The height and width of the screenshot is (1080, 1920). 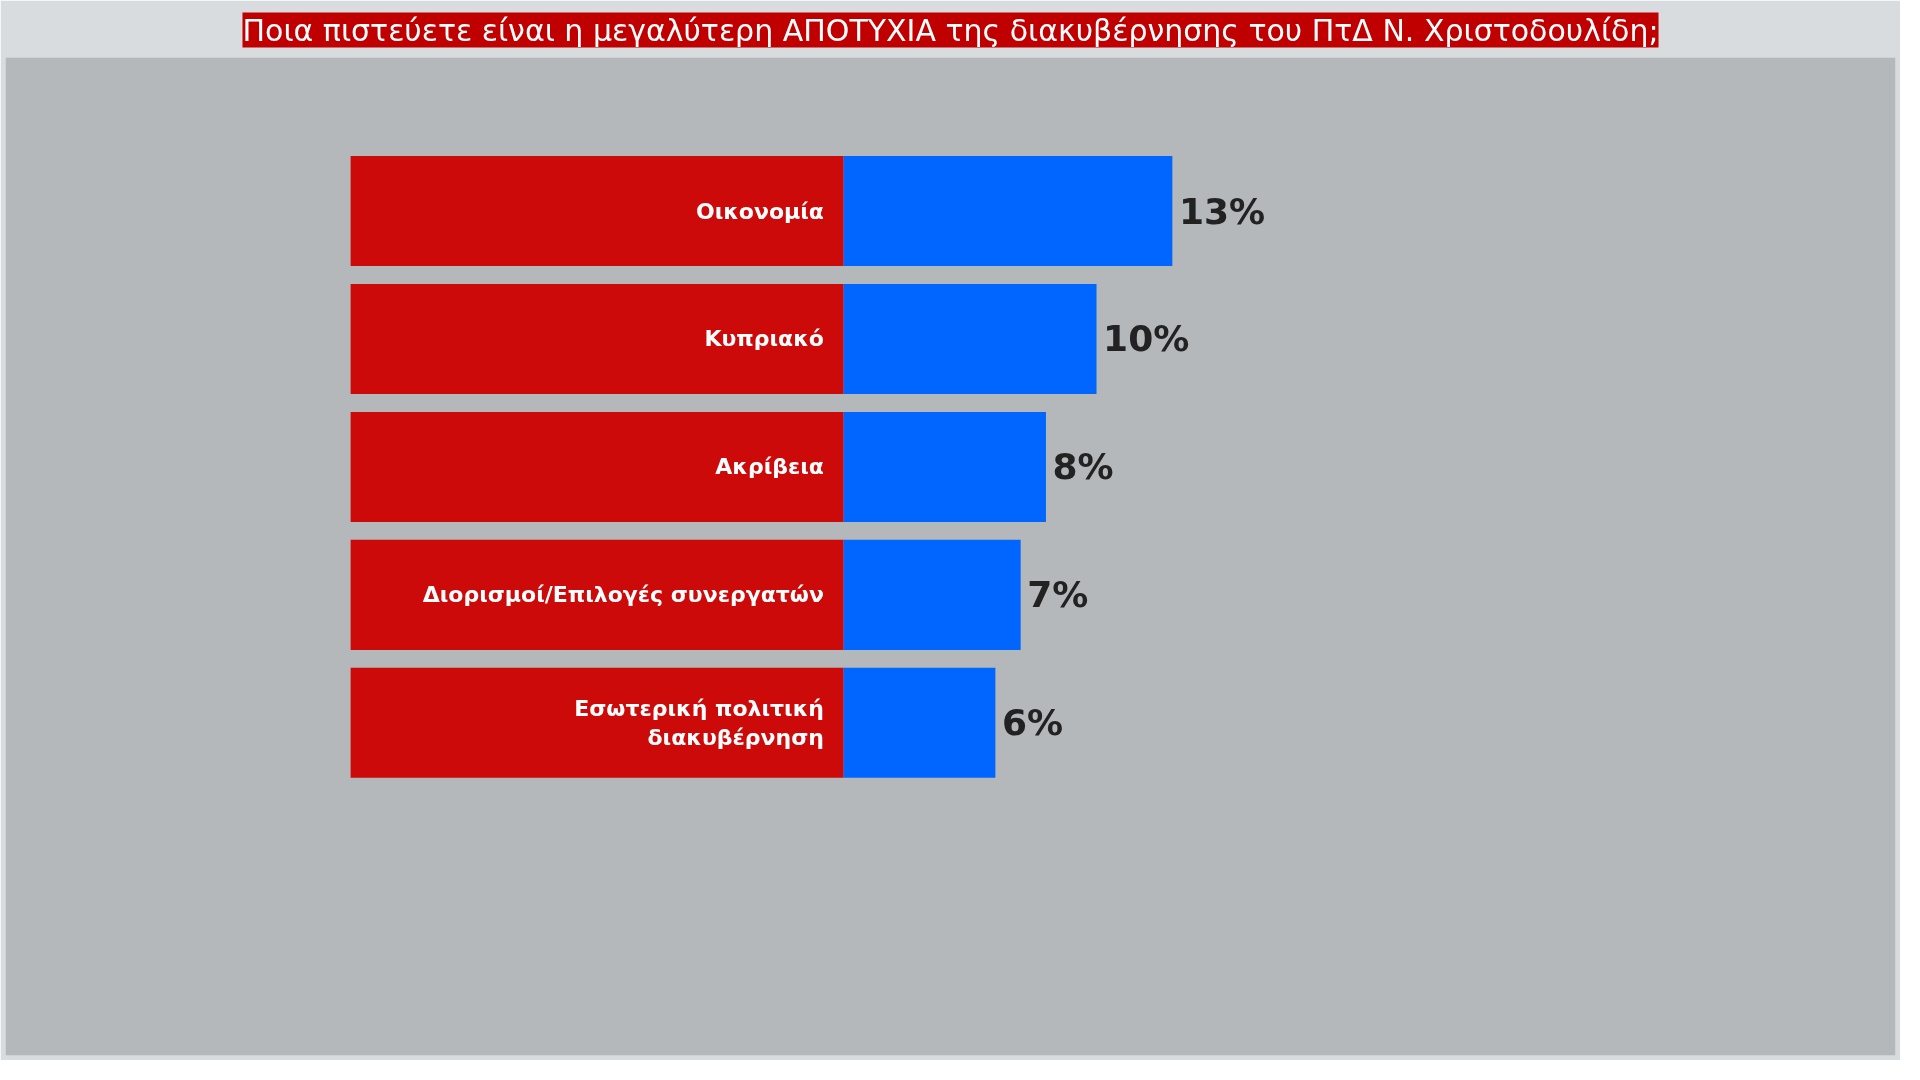 I want to click on y-tick-label: Οικονομία, so click(x=759, y=211).